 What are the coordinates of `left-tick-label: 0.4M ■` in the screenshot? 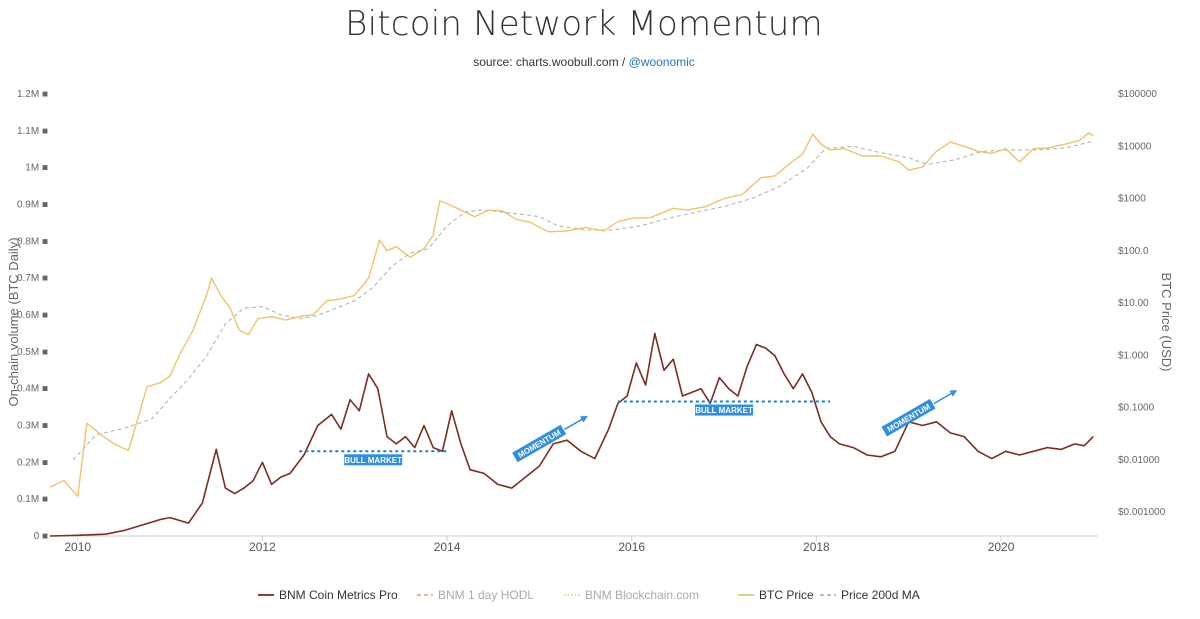 It's located at (32, 389).